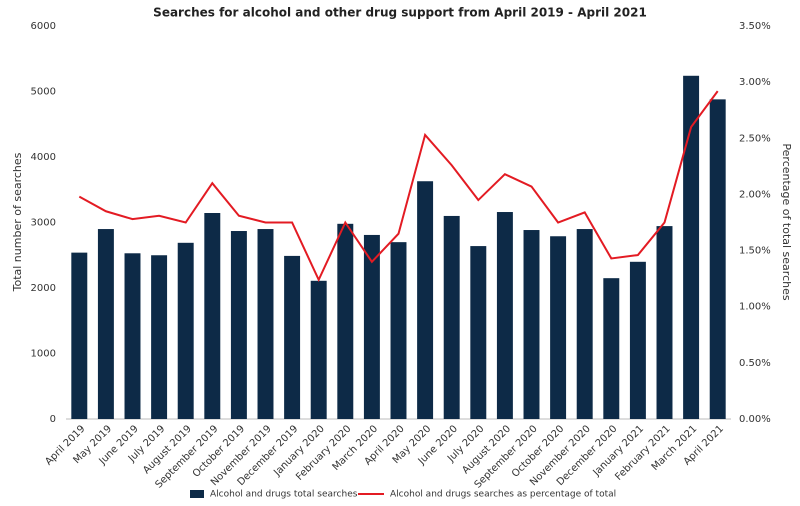  What do you see at coordinates (43, 26) in the screenshot?
I see `y-tick-label: 6000` at bounding box center [43, 26].